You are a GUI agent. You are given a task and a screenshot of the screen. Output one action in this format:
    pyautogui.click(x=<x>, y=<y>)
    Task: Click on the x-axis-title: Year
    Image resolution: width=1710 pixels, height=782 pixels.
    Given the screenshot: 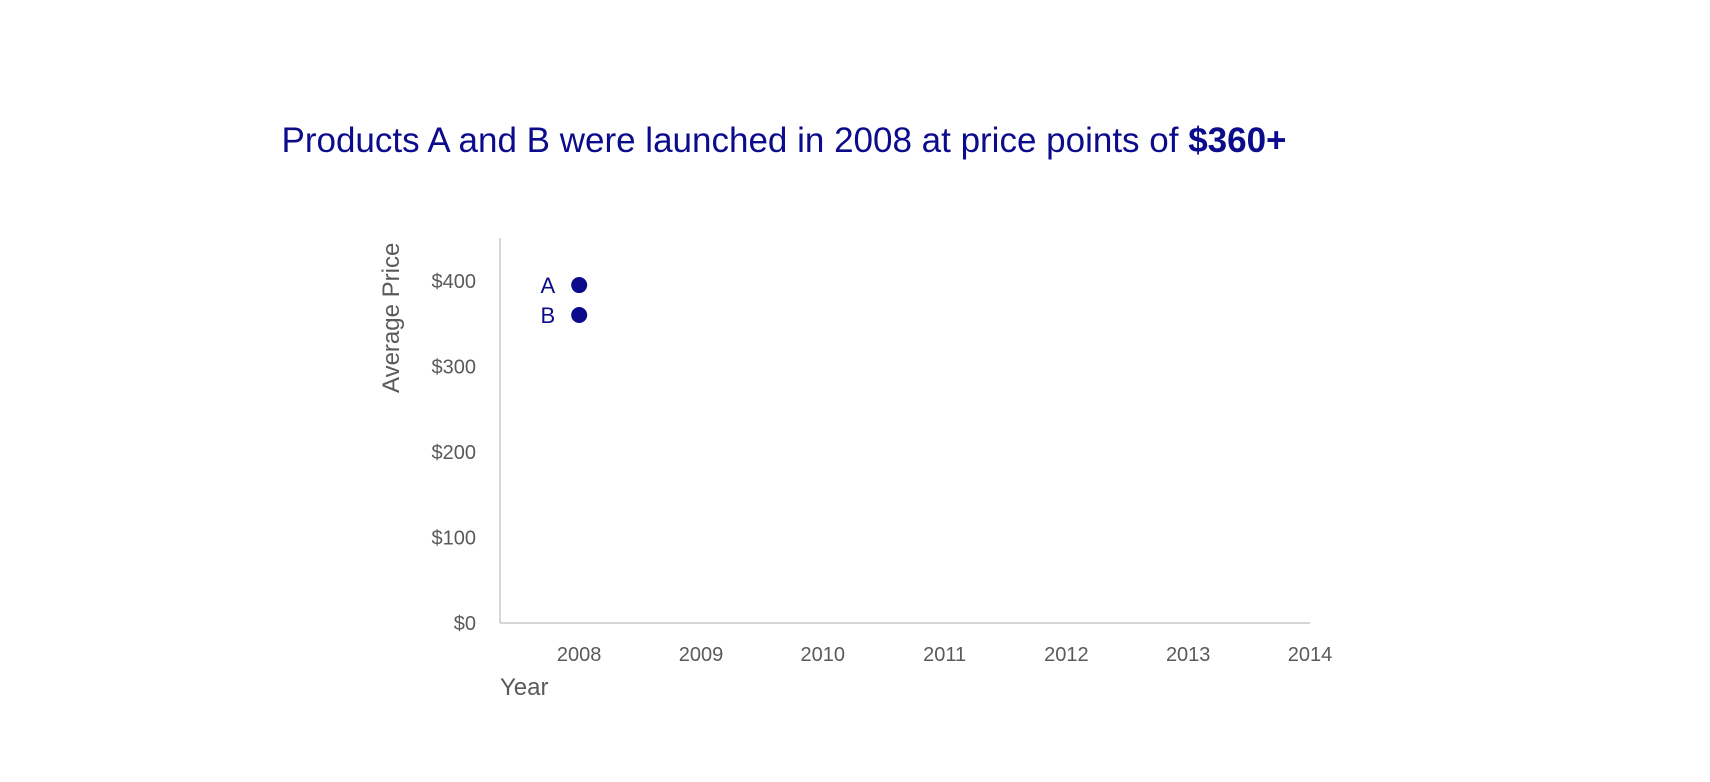 What is the action you would take?
    pyautogui.click(x=524, y=687)
    